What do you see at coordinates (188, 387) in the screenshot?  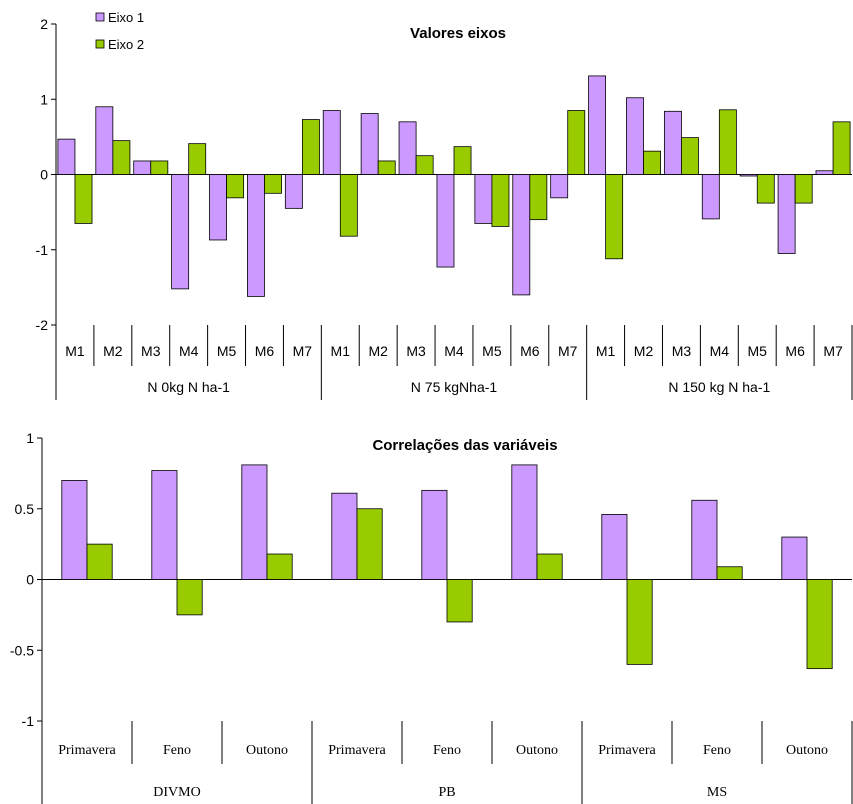 I see `x-group-label: N 0kg N ha-1` at bounding box center [188, 387].